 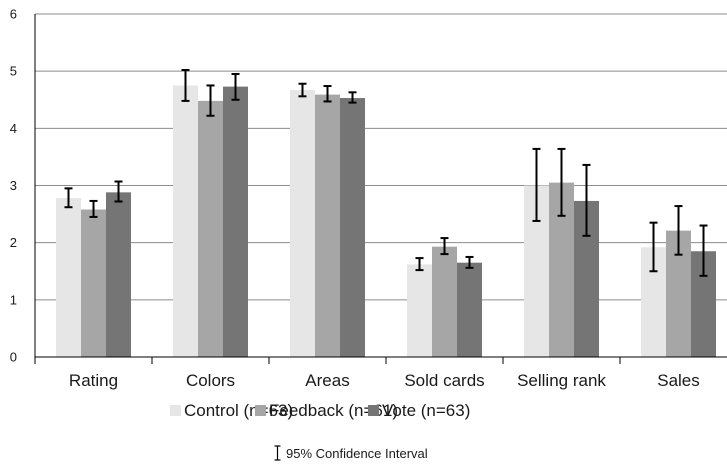 I want to click on confidence-interval-legend: 95% Confidence Interval, so click(x=351, y=453).